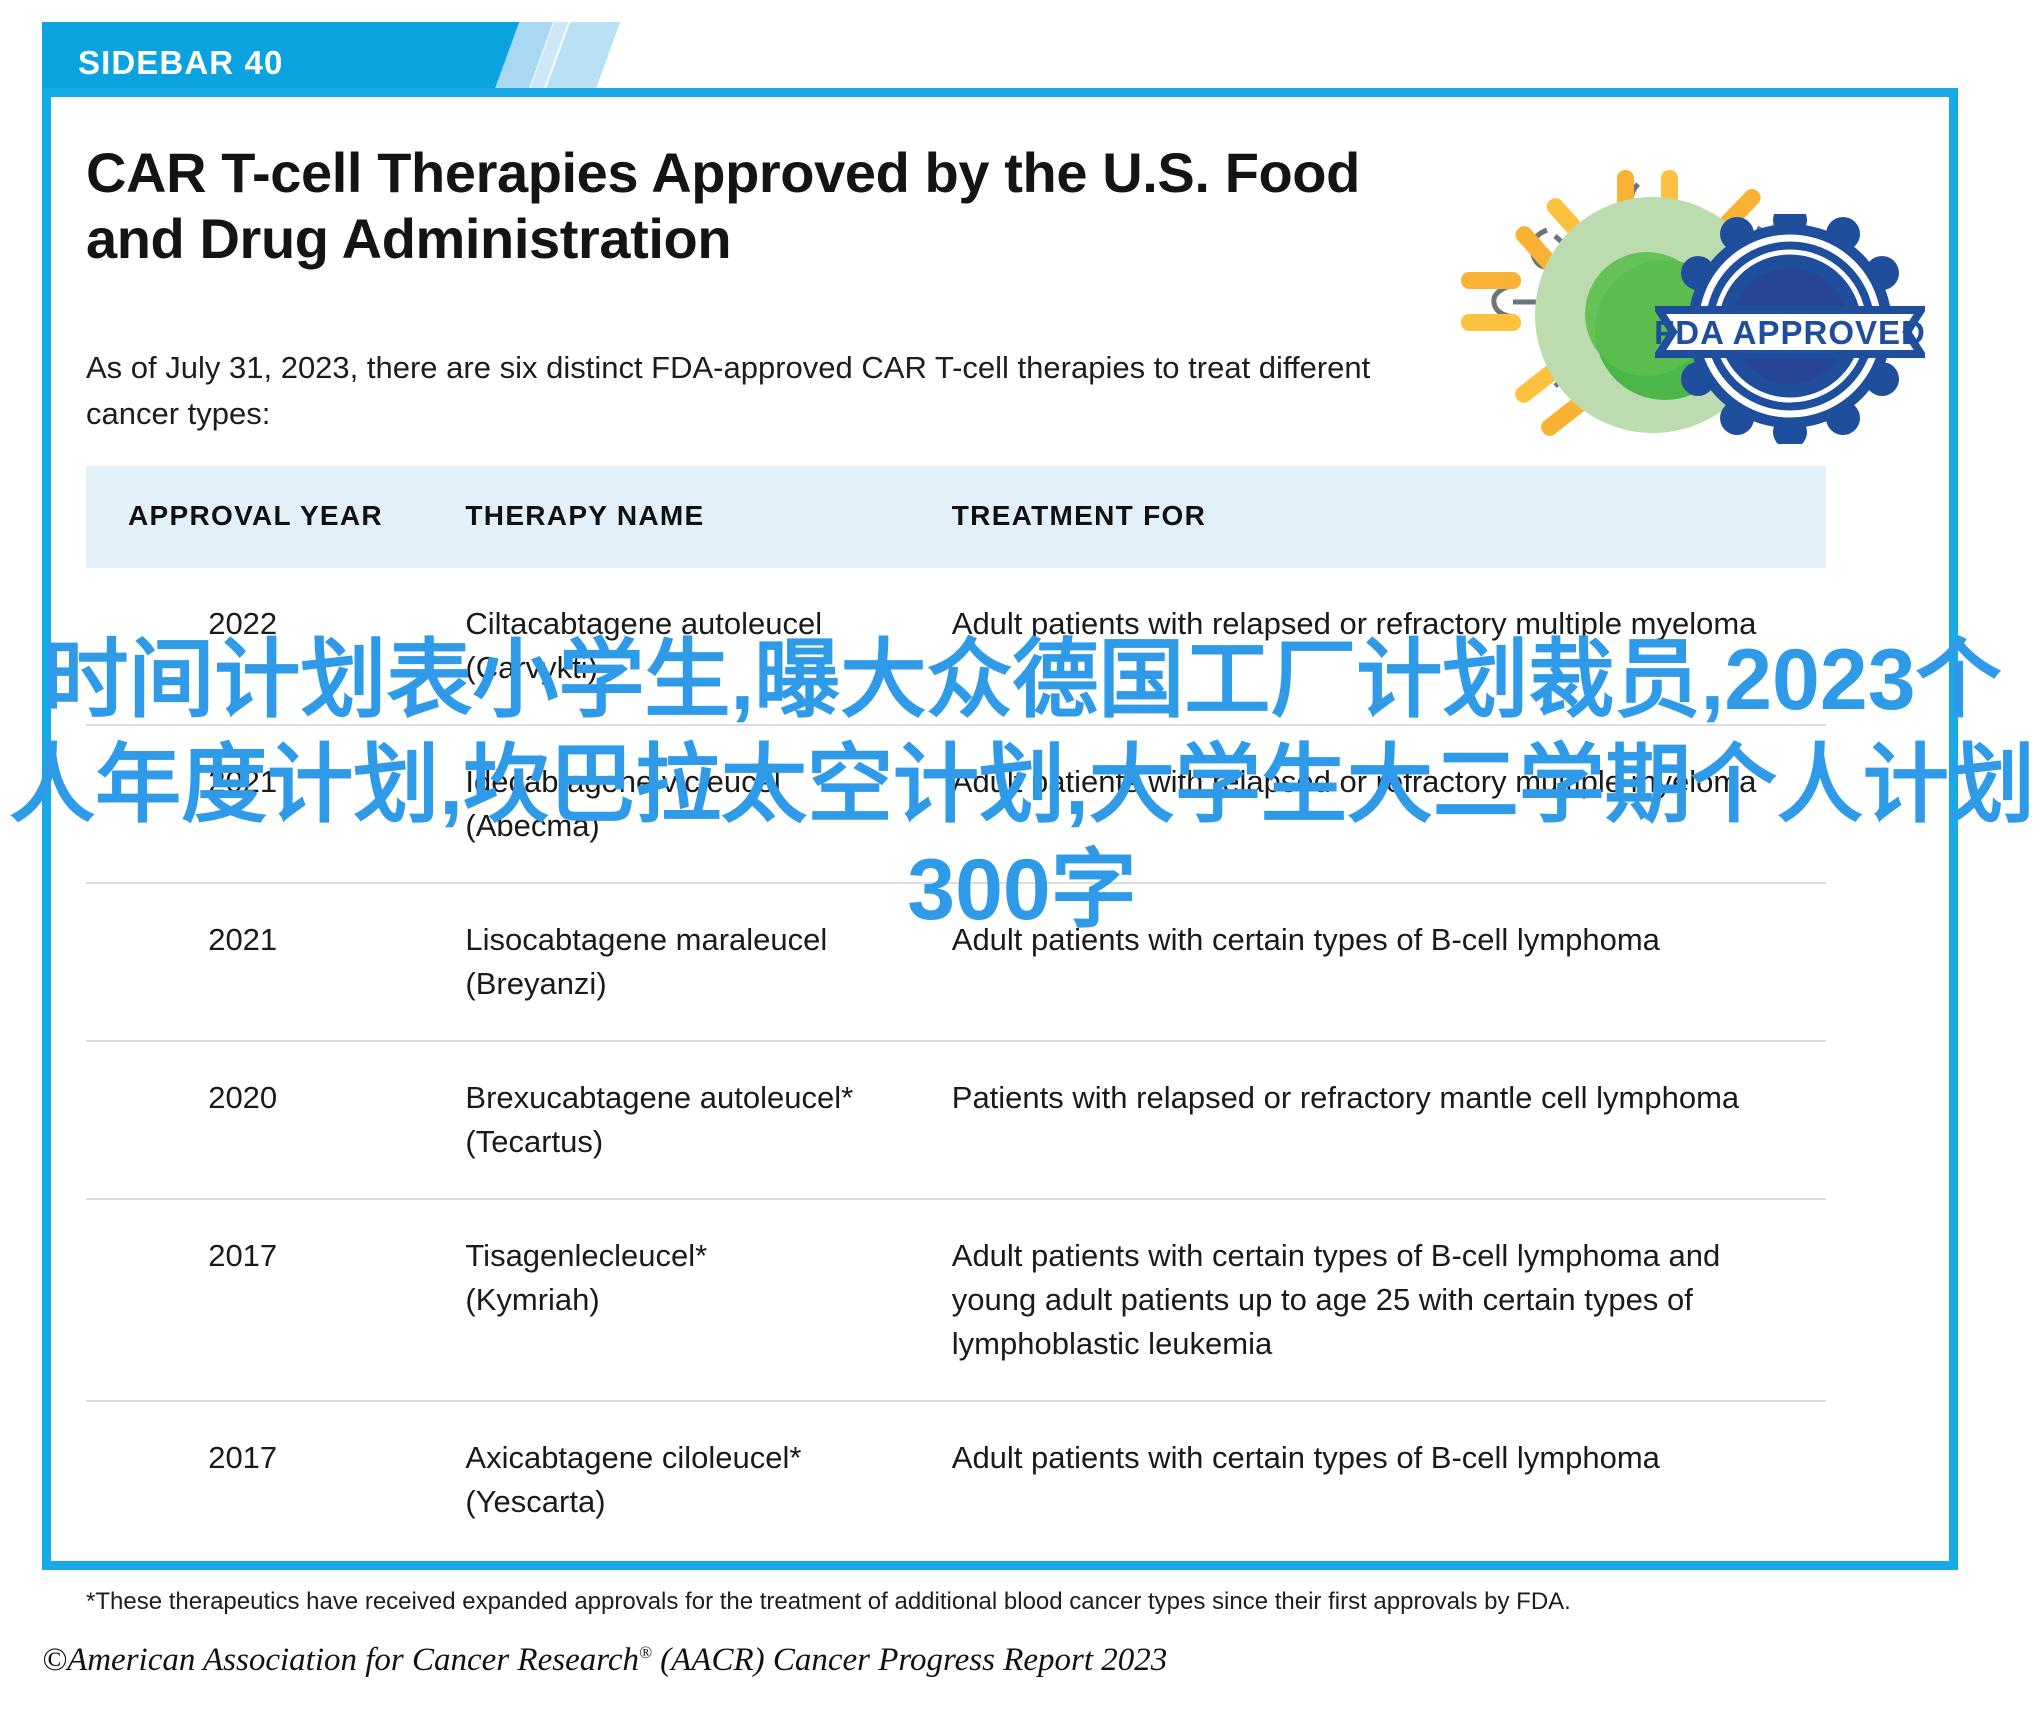 Image resolution: width=2044 pixels, height=1725 pixels. Describe the element at coordinates (276, 647) in the screenshot. I see `cell-approval-year: 2022` at that location.